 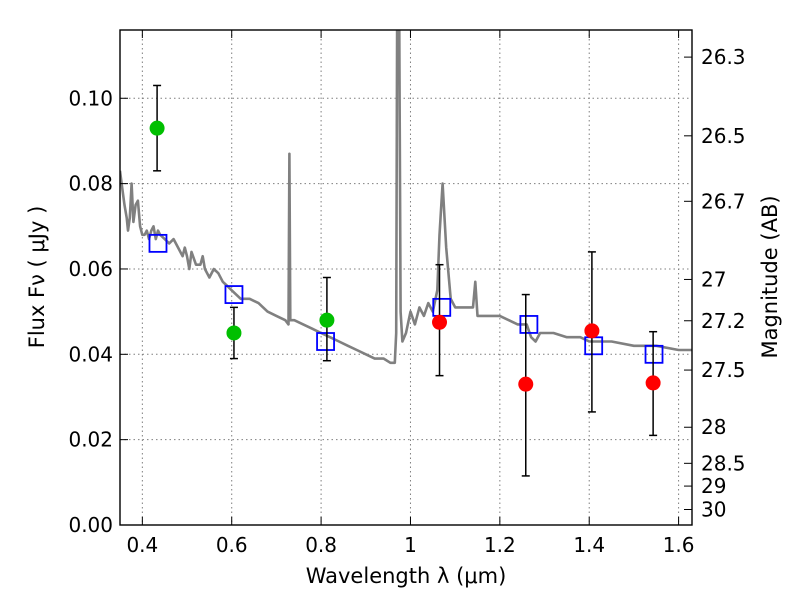 What do you see at coordinates (713, 510) in the screenshot?
I see `y2-tick-label: 30` at bounding box center [713, 510].